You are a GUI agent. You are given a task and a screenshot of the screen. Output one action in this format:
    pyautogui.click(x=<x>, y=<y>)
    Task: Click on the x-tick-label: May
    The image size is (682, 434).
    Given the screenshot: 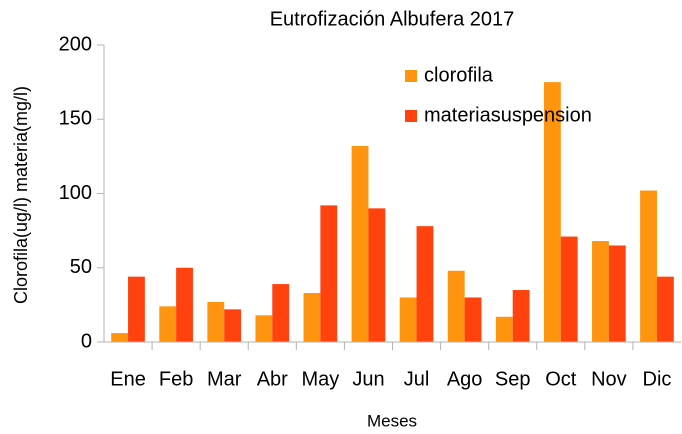 What is the action you would take?
    pyautogui.click(x=320, y=379)
    